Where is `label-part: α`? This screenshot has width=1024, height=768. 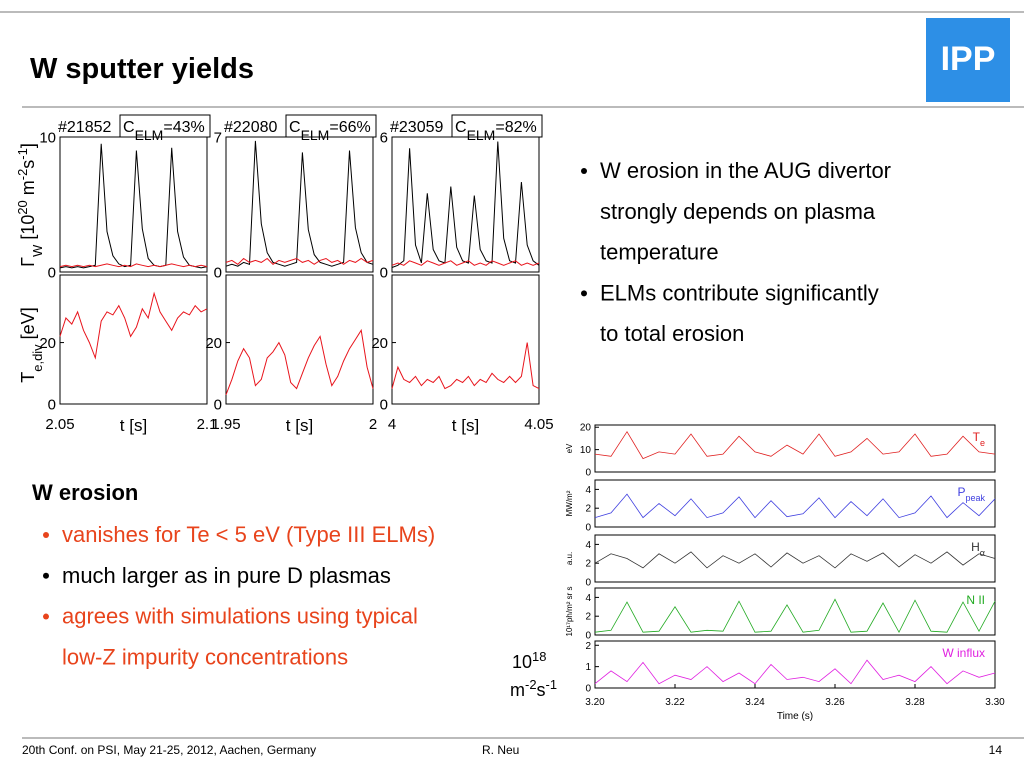 label-part: α is located at coordinates (982, 553).